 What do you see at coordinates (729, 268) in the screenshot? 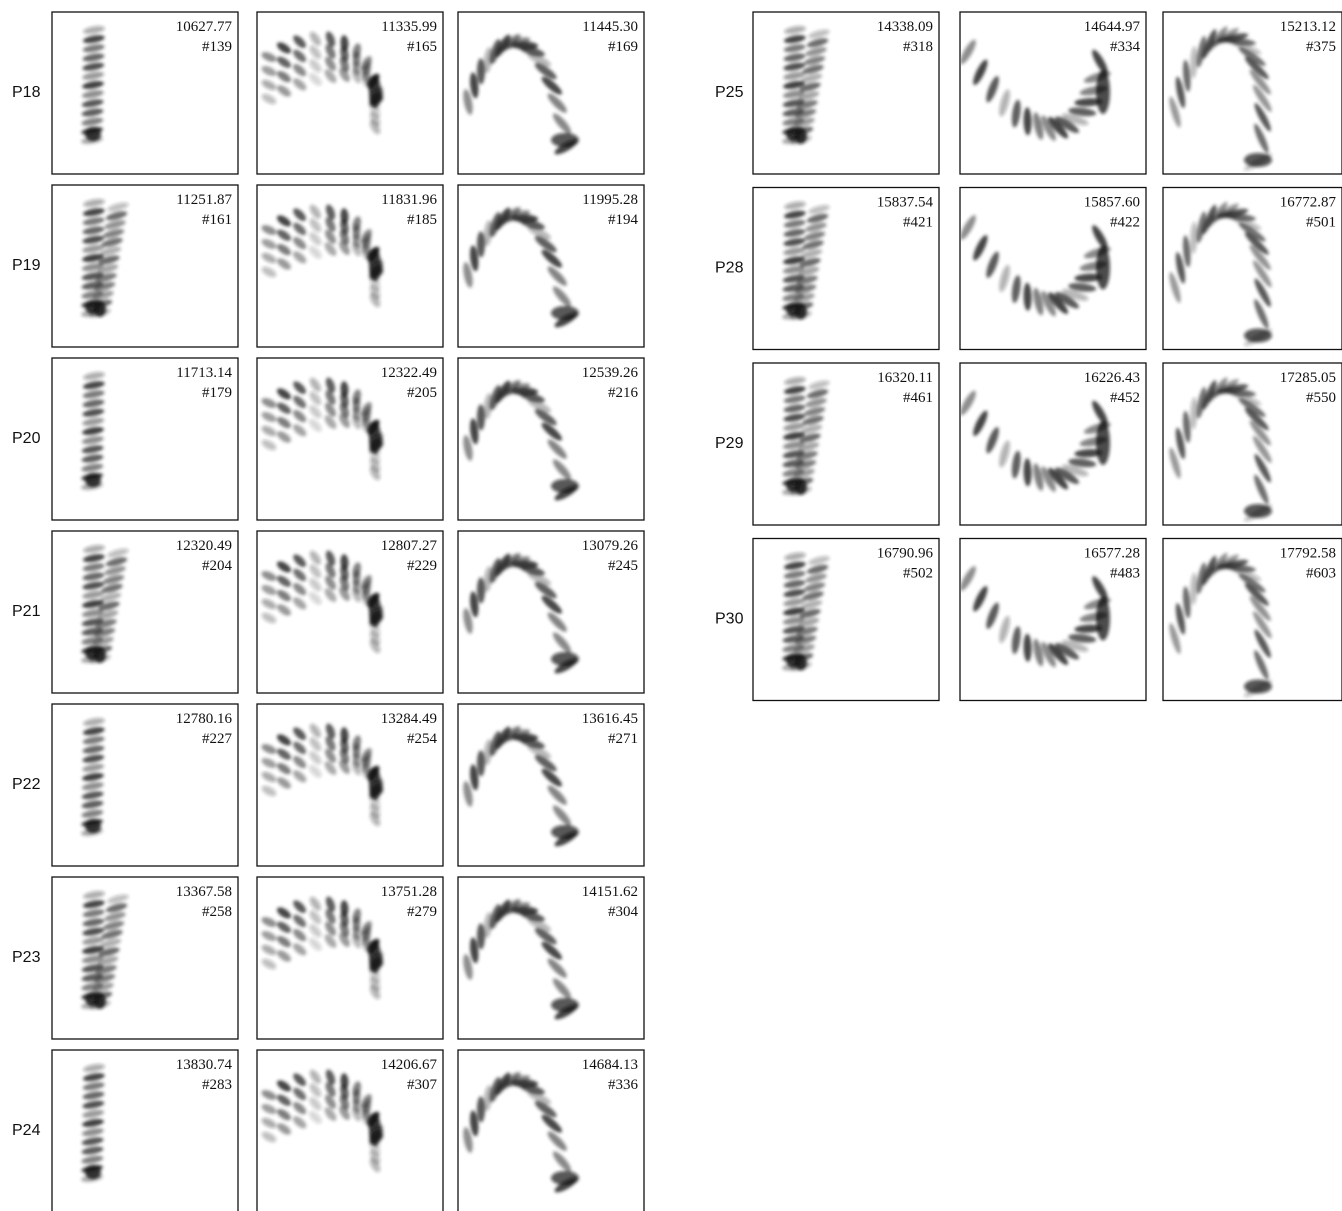
I see `row-label: P28` at bounding box center [729, 268].